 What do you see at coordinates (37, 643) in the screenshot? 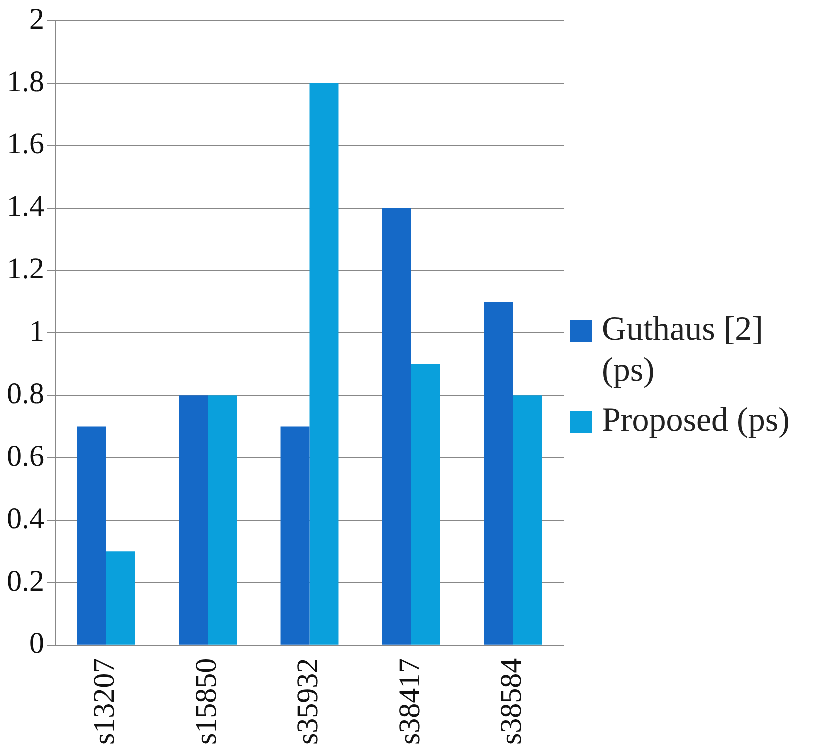
I see `y-tick-label: 0` at bounding box center [37, 643].